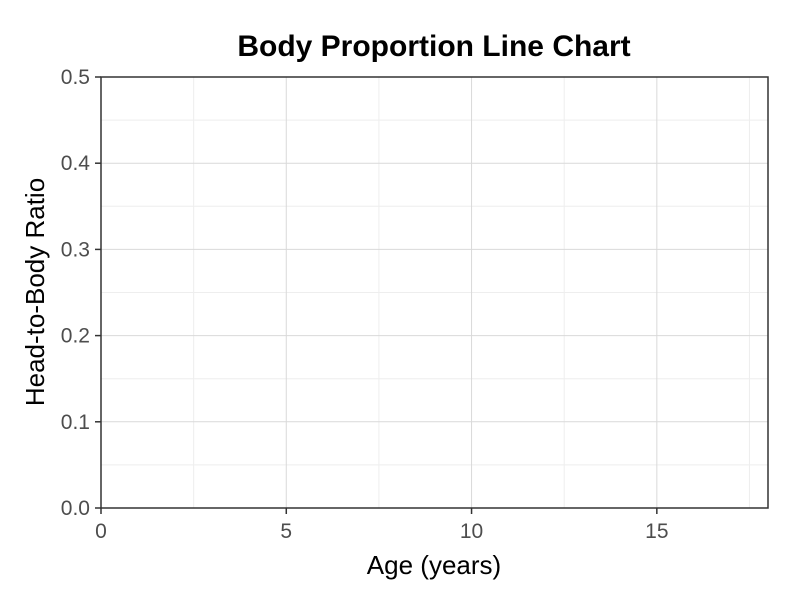  What do you see at coordinates (433, 46) in the screenshot?
I see `chart-title: Body Proportion Line Chart` at bounding box center [433, 46].